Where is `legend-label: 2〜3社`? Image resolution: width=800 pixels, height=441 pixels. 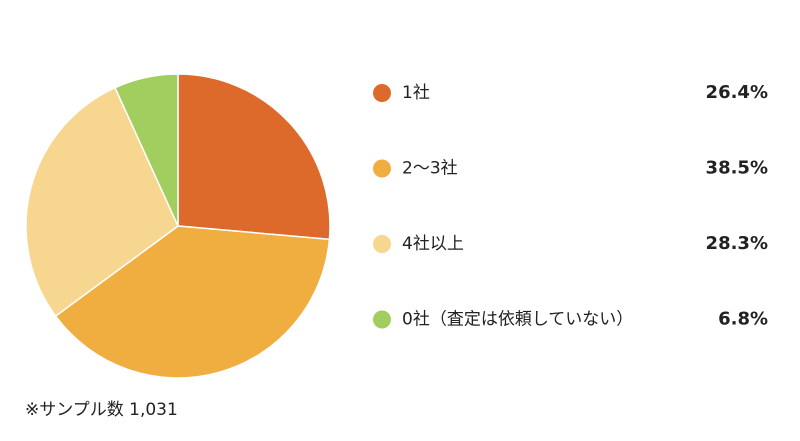 legend-label: 2〜3社 is located at coordinates (430, 169).